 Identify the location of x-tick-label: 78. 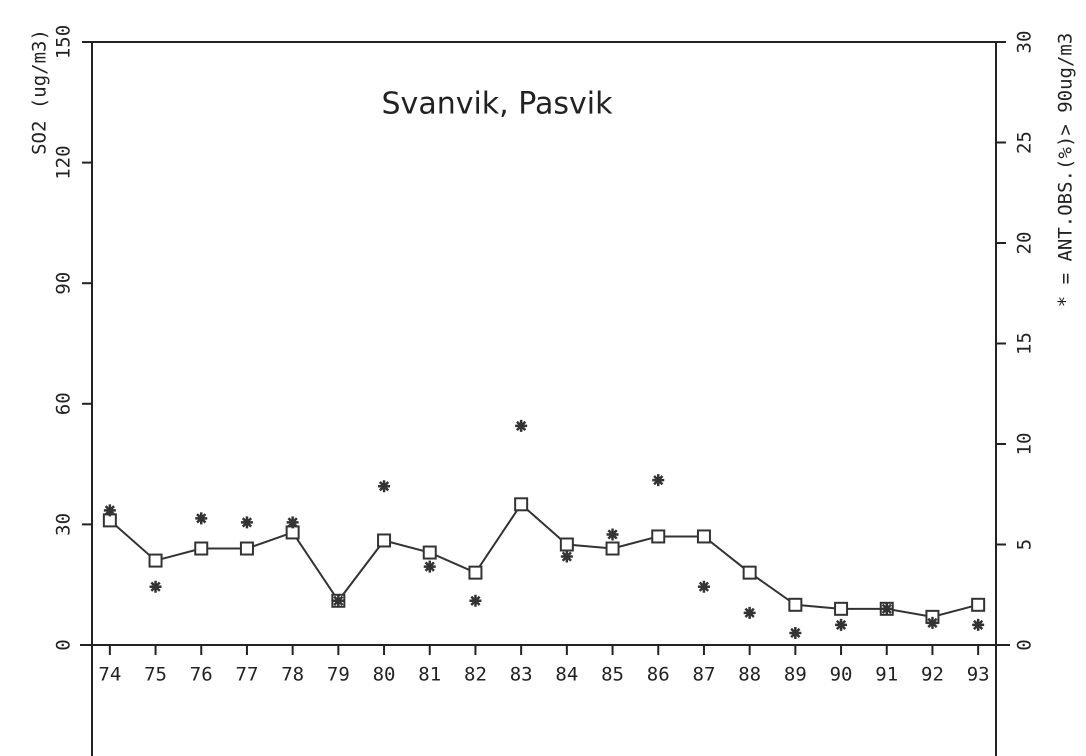
(292, 675).